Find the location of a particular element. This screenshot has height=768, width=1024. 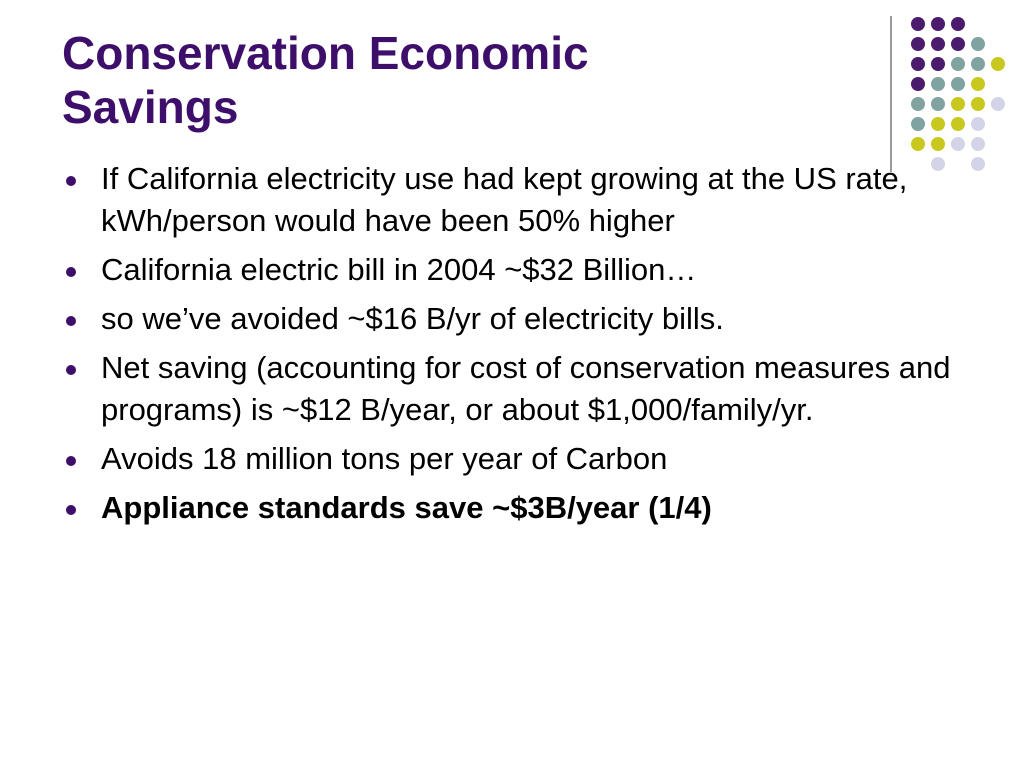

slide-title: Conservation Economic Savings is located at coordinates (462, 80).